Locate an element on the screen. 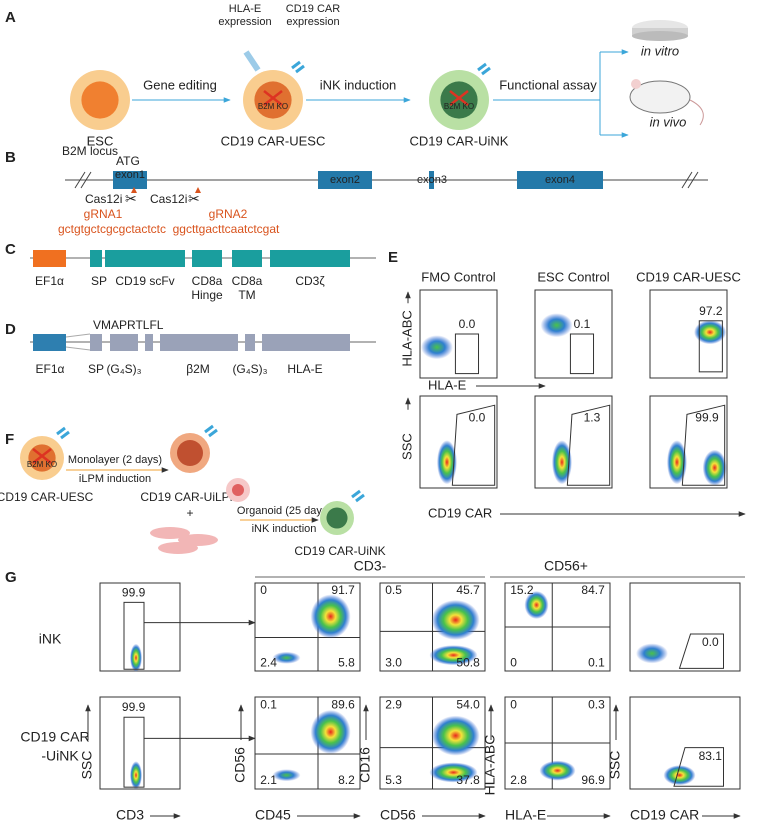  linker is located at coordinates (78, 342).